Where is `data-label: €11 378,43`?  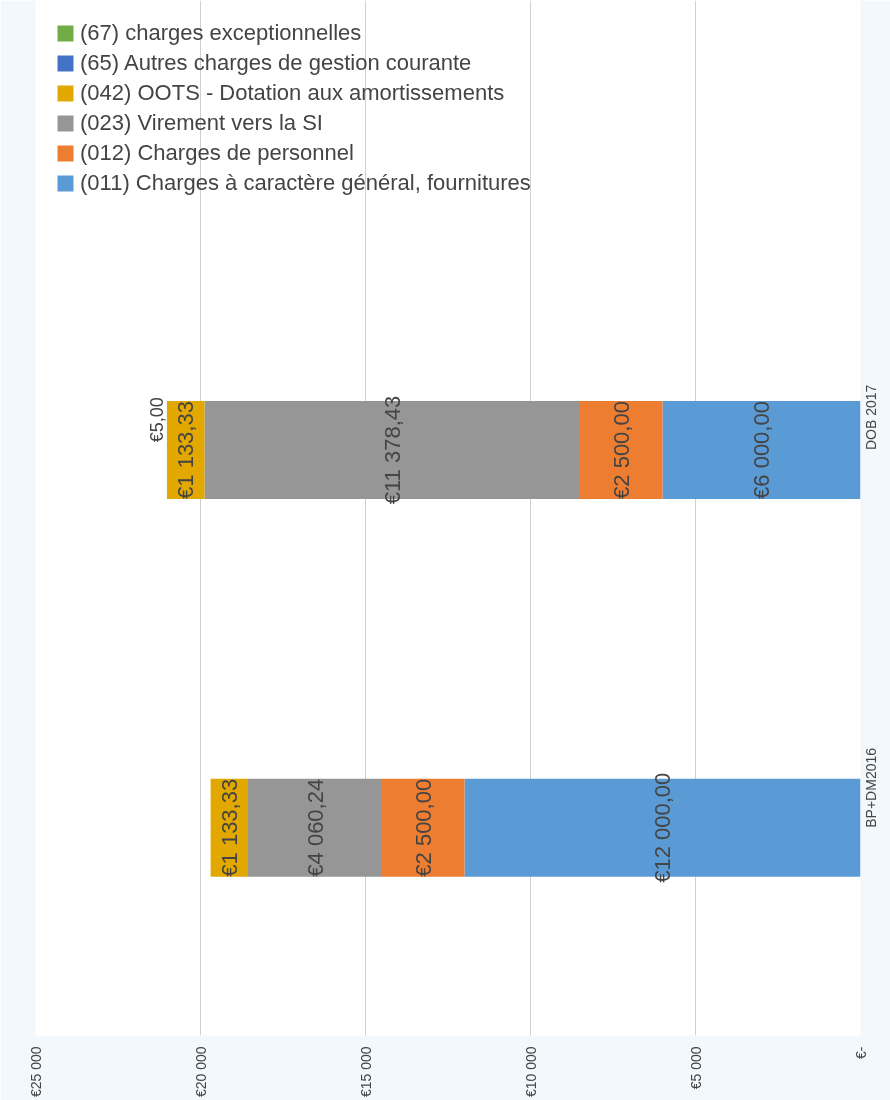 data-label: €11 378,43 is located at coordinates (392, 450).